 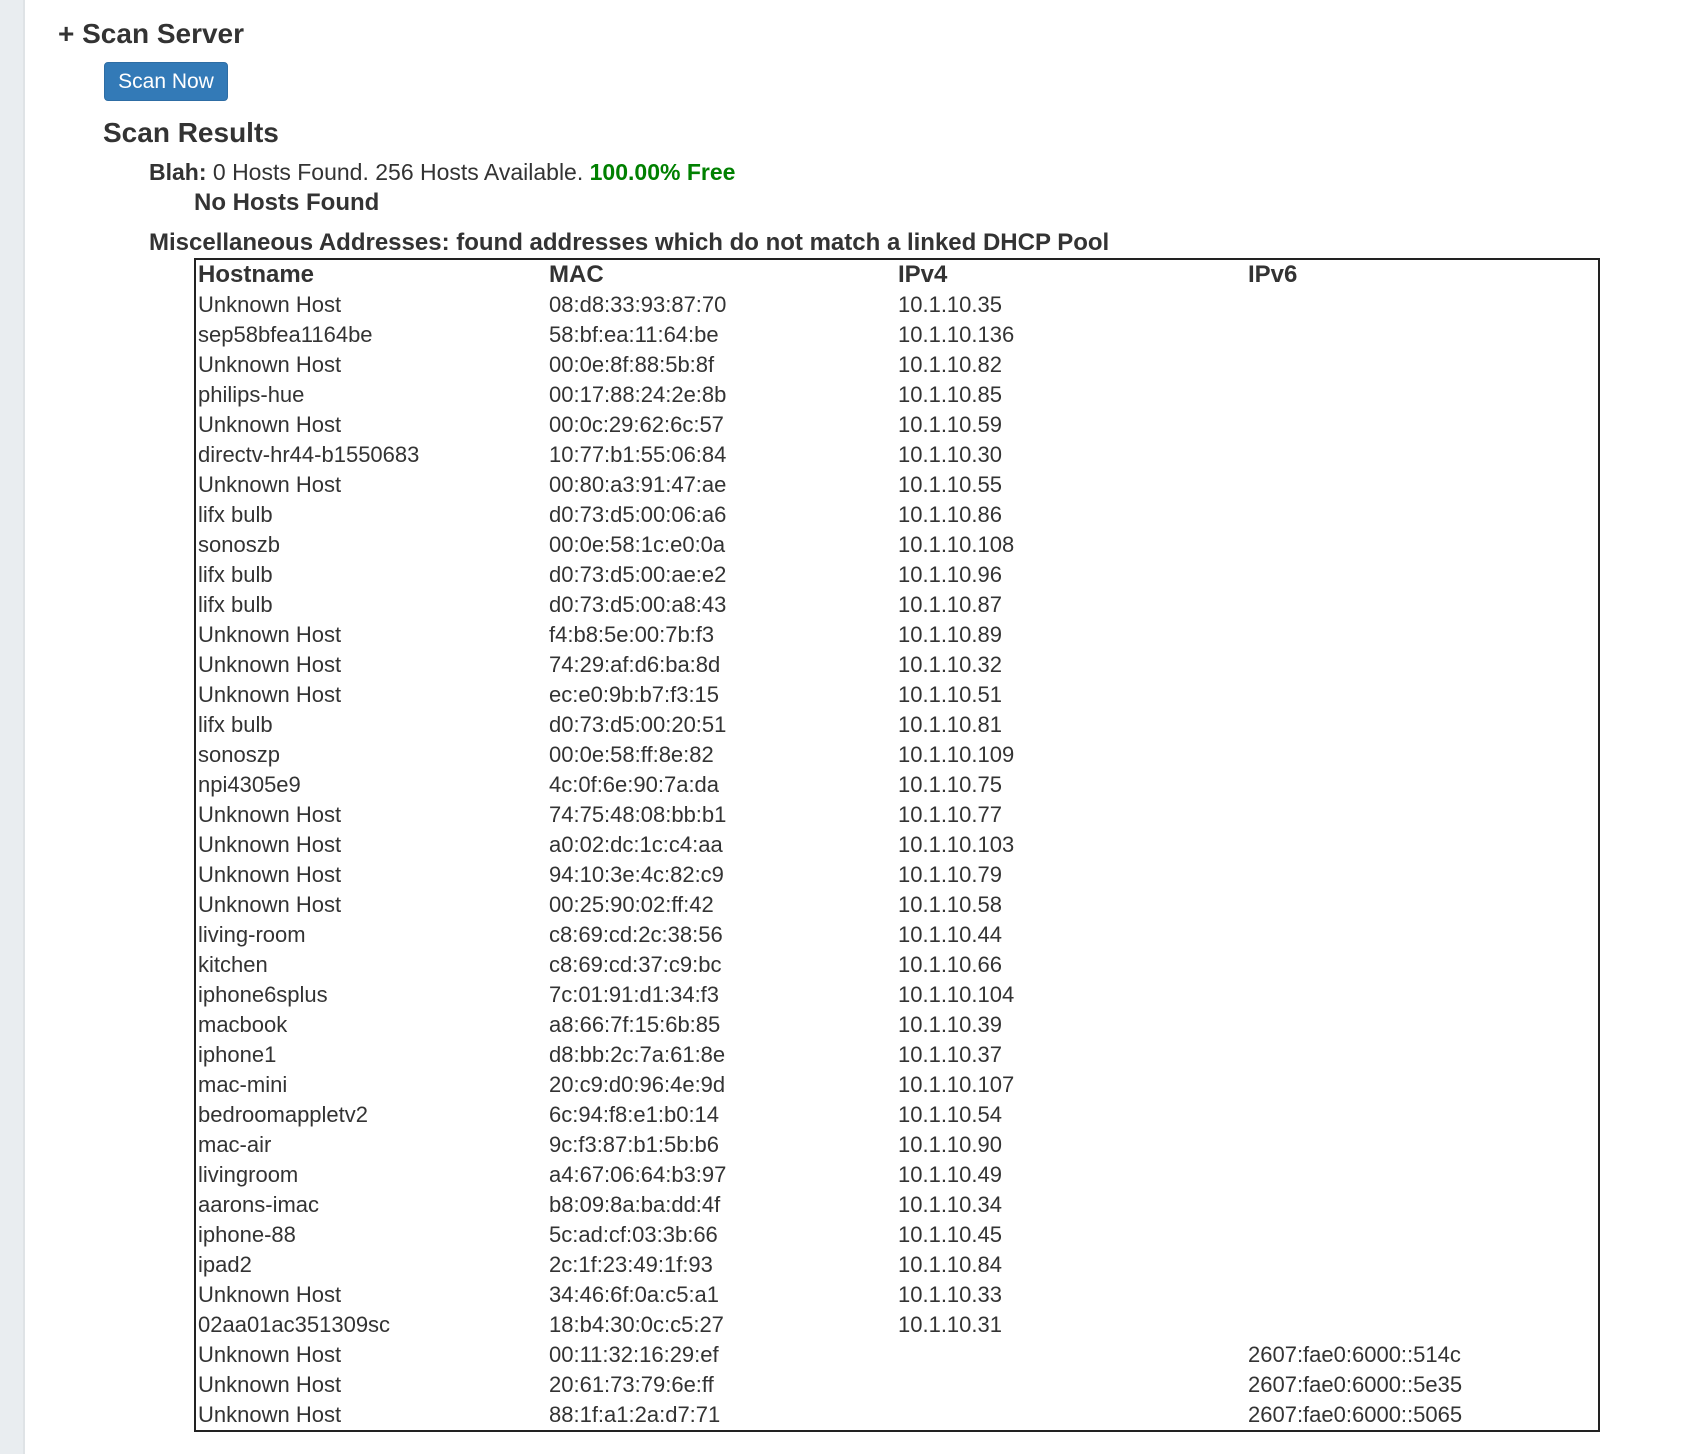 What do you see at coordinates (638, 1174) in the screenshot?
I see `mac-cell: a4:67:06:64:b3:97` at bounding box center [638, 1174].